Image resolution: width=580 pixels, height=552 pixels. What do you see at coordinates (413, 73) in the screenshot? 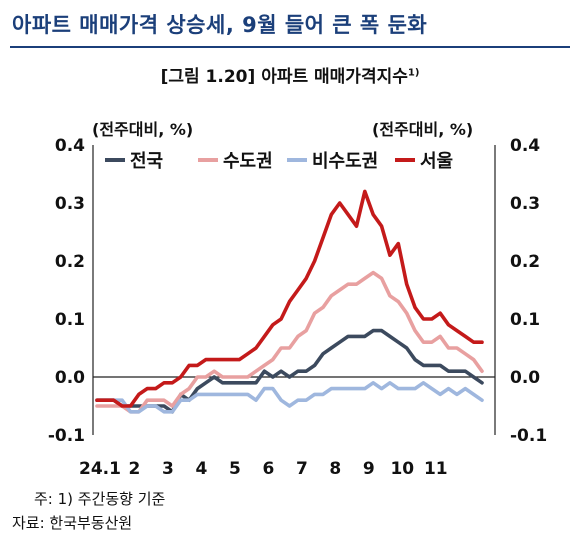
I see `footnote-mark: 1)` at bounding box center [413, 73].